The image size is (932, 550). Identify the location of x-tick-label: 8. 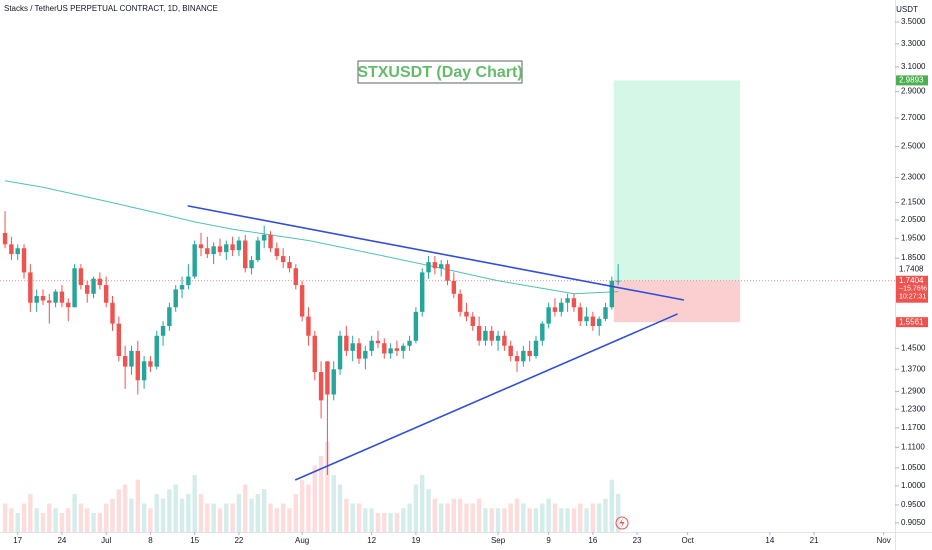
(150, 540).